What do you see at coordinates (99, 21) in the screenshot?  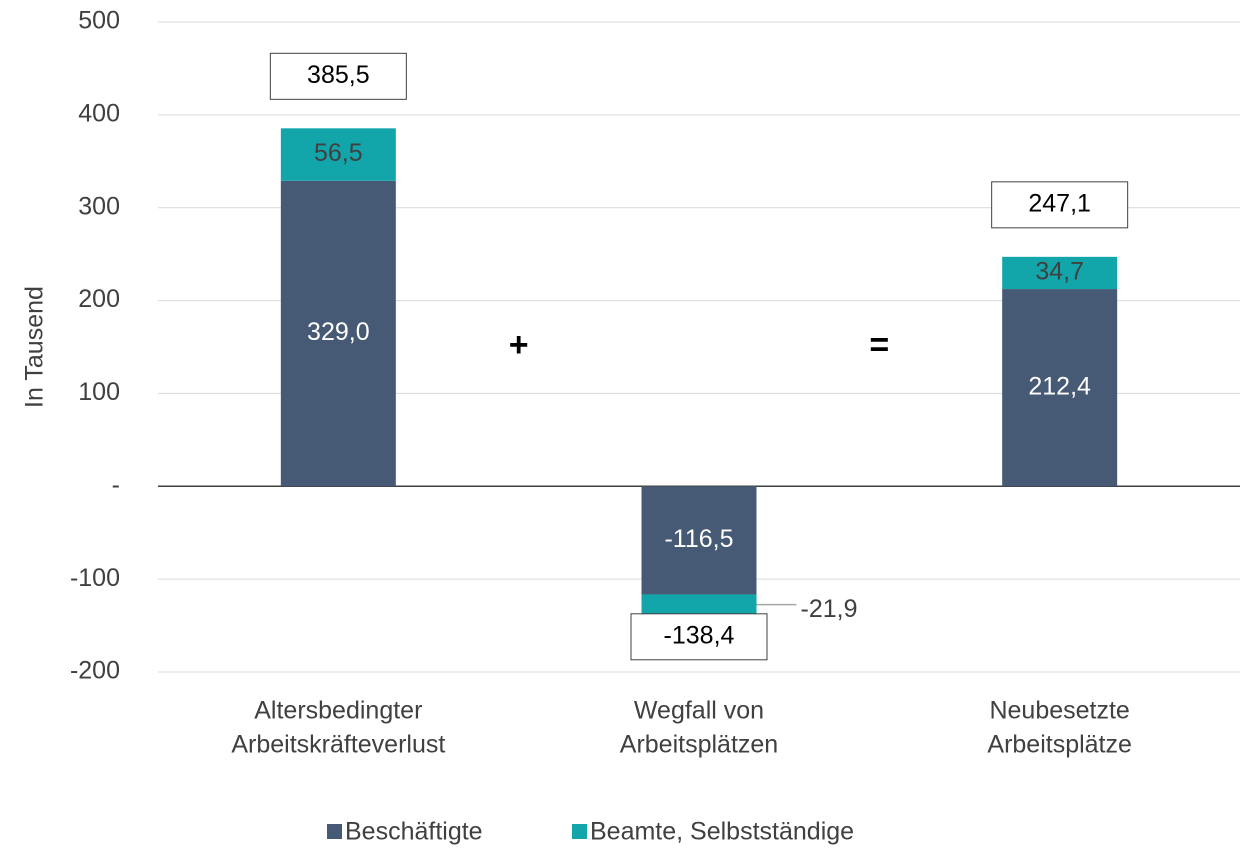 I see `y-tick-label: 500` at bounding box center [99, 21].